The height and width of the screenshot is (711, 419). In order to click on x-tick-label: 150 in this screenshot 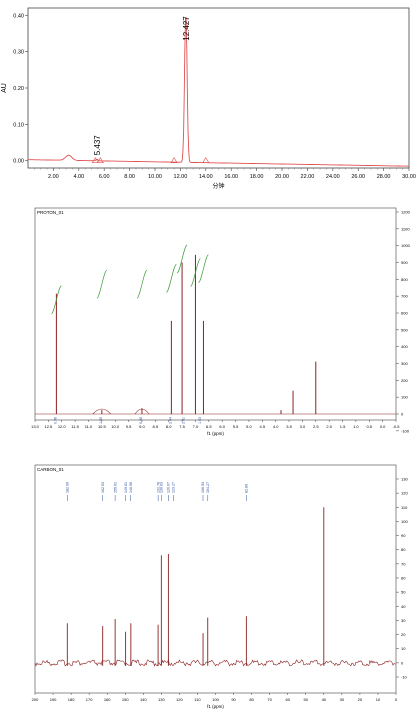, I will do `click(125, 699)`.